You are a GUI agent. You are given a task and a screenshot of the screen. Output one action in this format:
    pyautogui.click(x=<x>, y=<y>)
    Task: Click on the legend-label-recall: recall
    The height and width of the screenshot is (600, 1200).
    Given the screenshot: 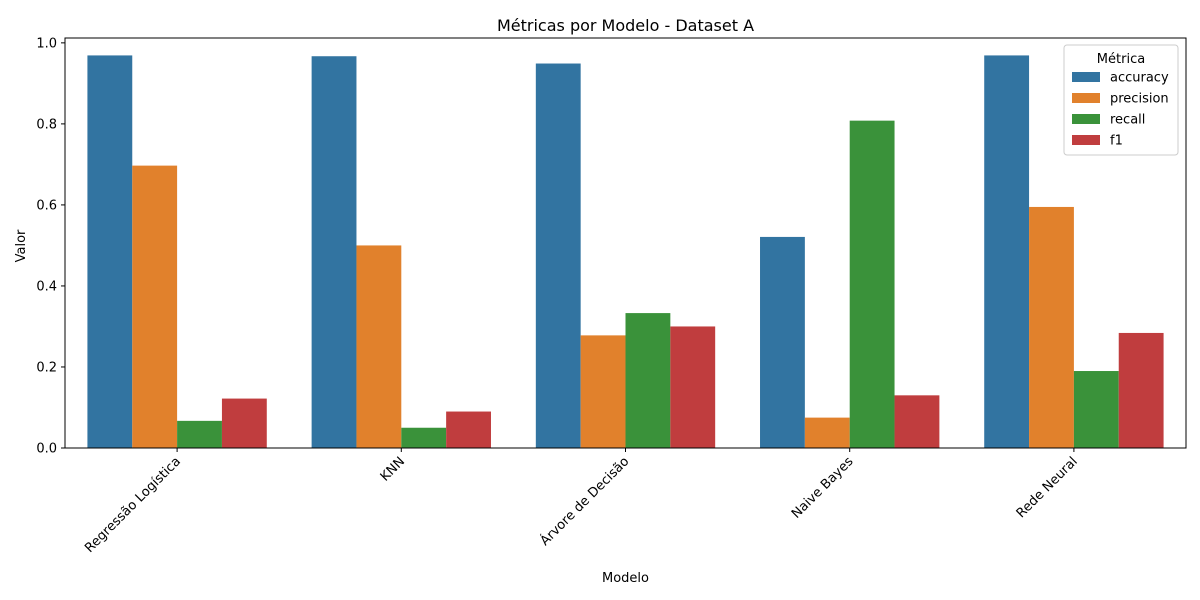 What is the action you would take?
    pyautogui.click(x=1127, y=120)
    